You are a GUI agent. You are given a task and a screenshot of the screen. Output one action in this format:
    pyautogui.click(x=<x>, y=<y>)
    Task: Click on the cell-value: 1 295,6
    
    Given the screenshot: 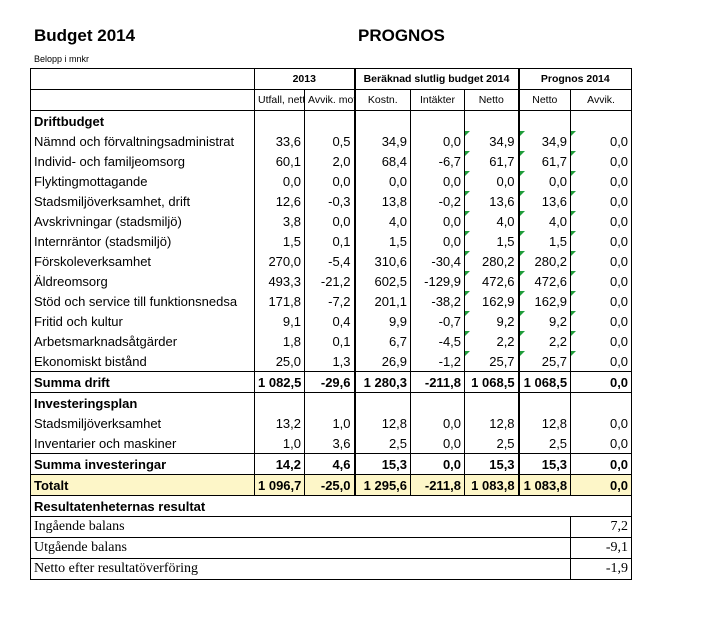 What is the action you would take?
    pyautogui.click(x=382, y=485)
    